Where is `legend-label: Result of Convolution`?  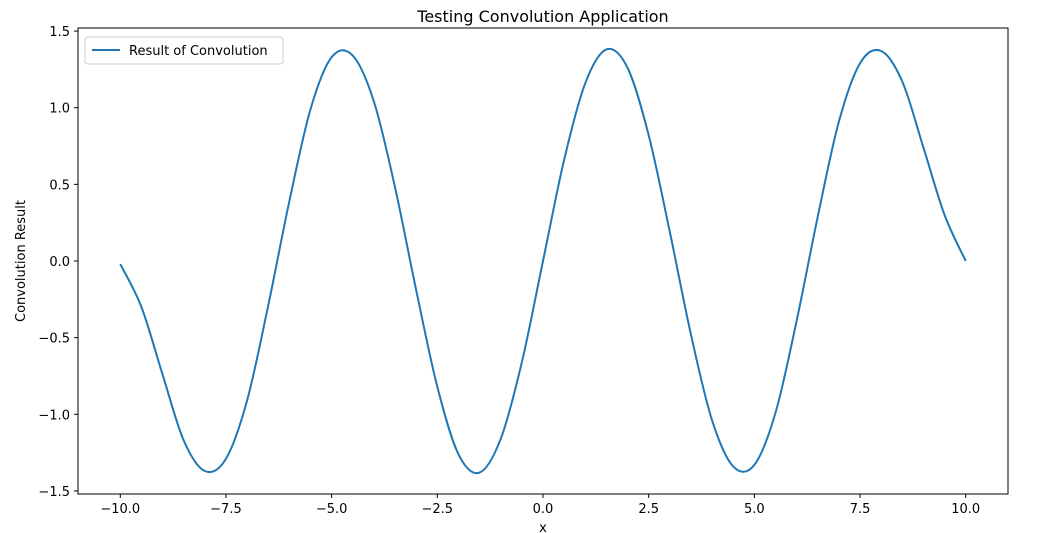
legend-label: Result of Convolution is located at coordinates (198, 51).